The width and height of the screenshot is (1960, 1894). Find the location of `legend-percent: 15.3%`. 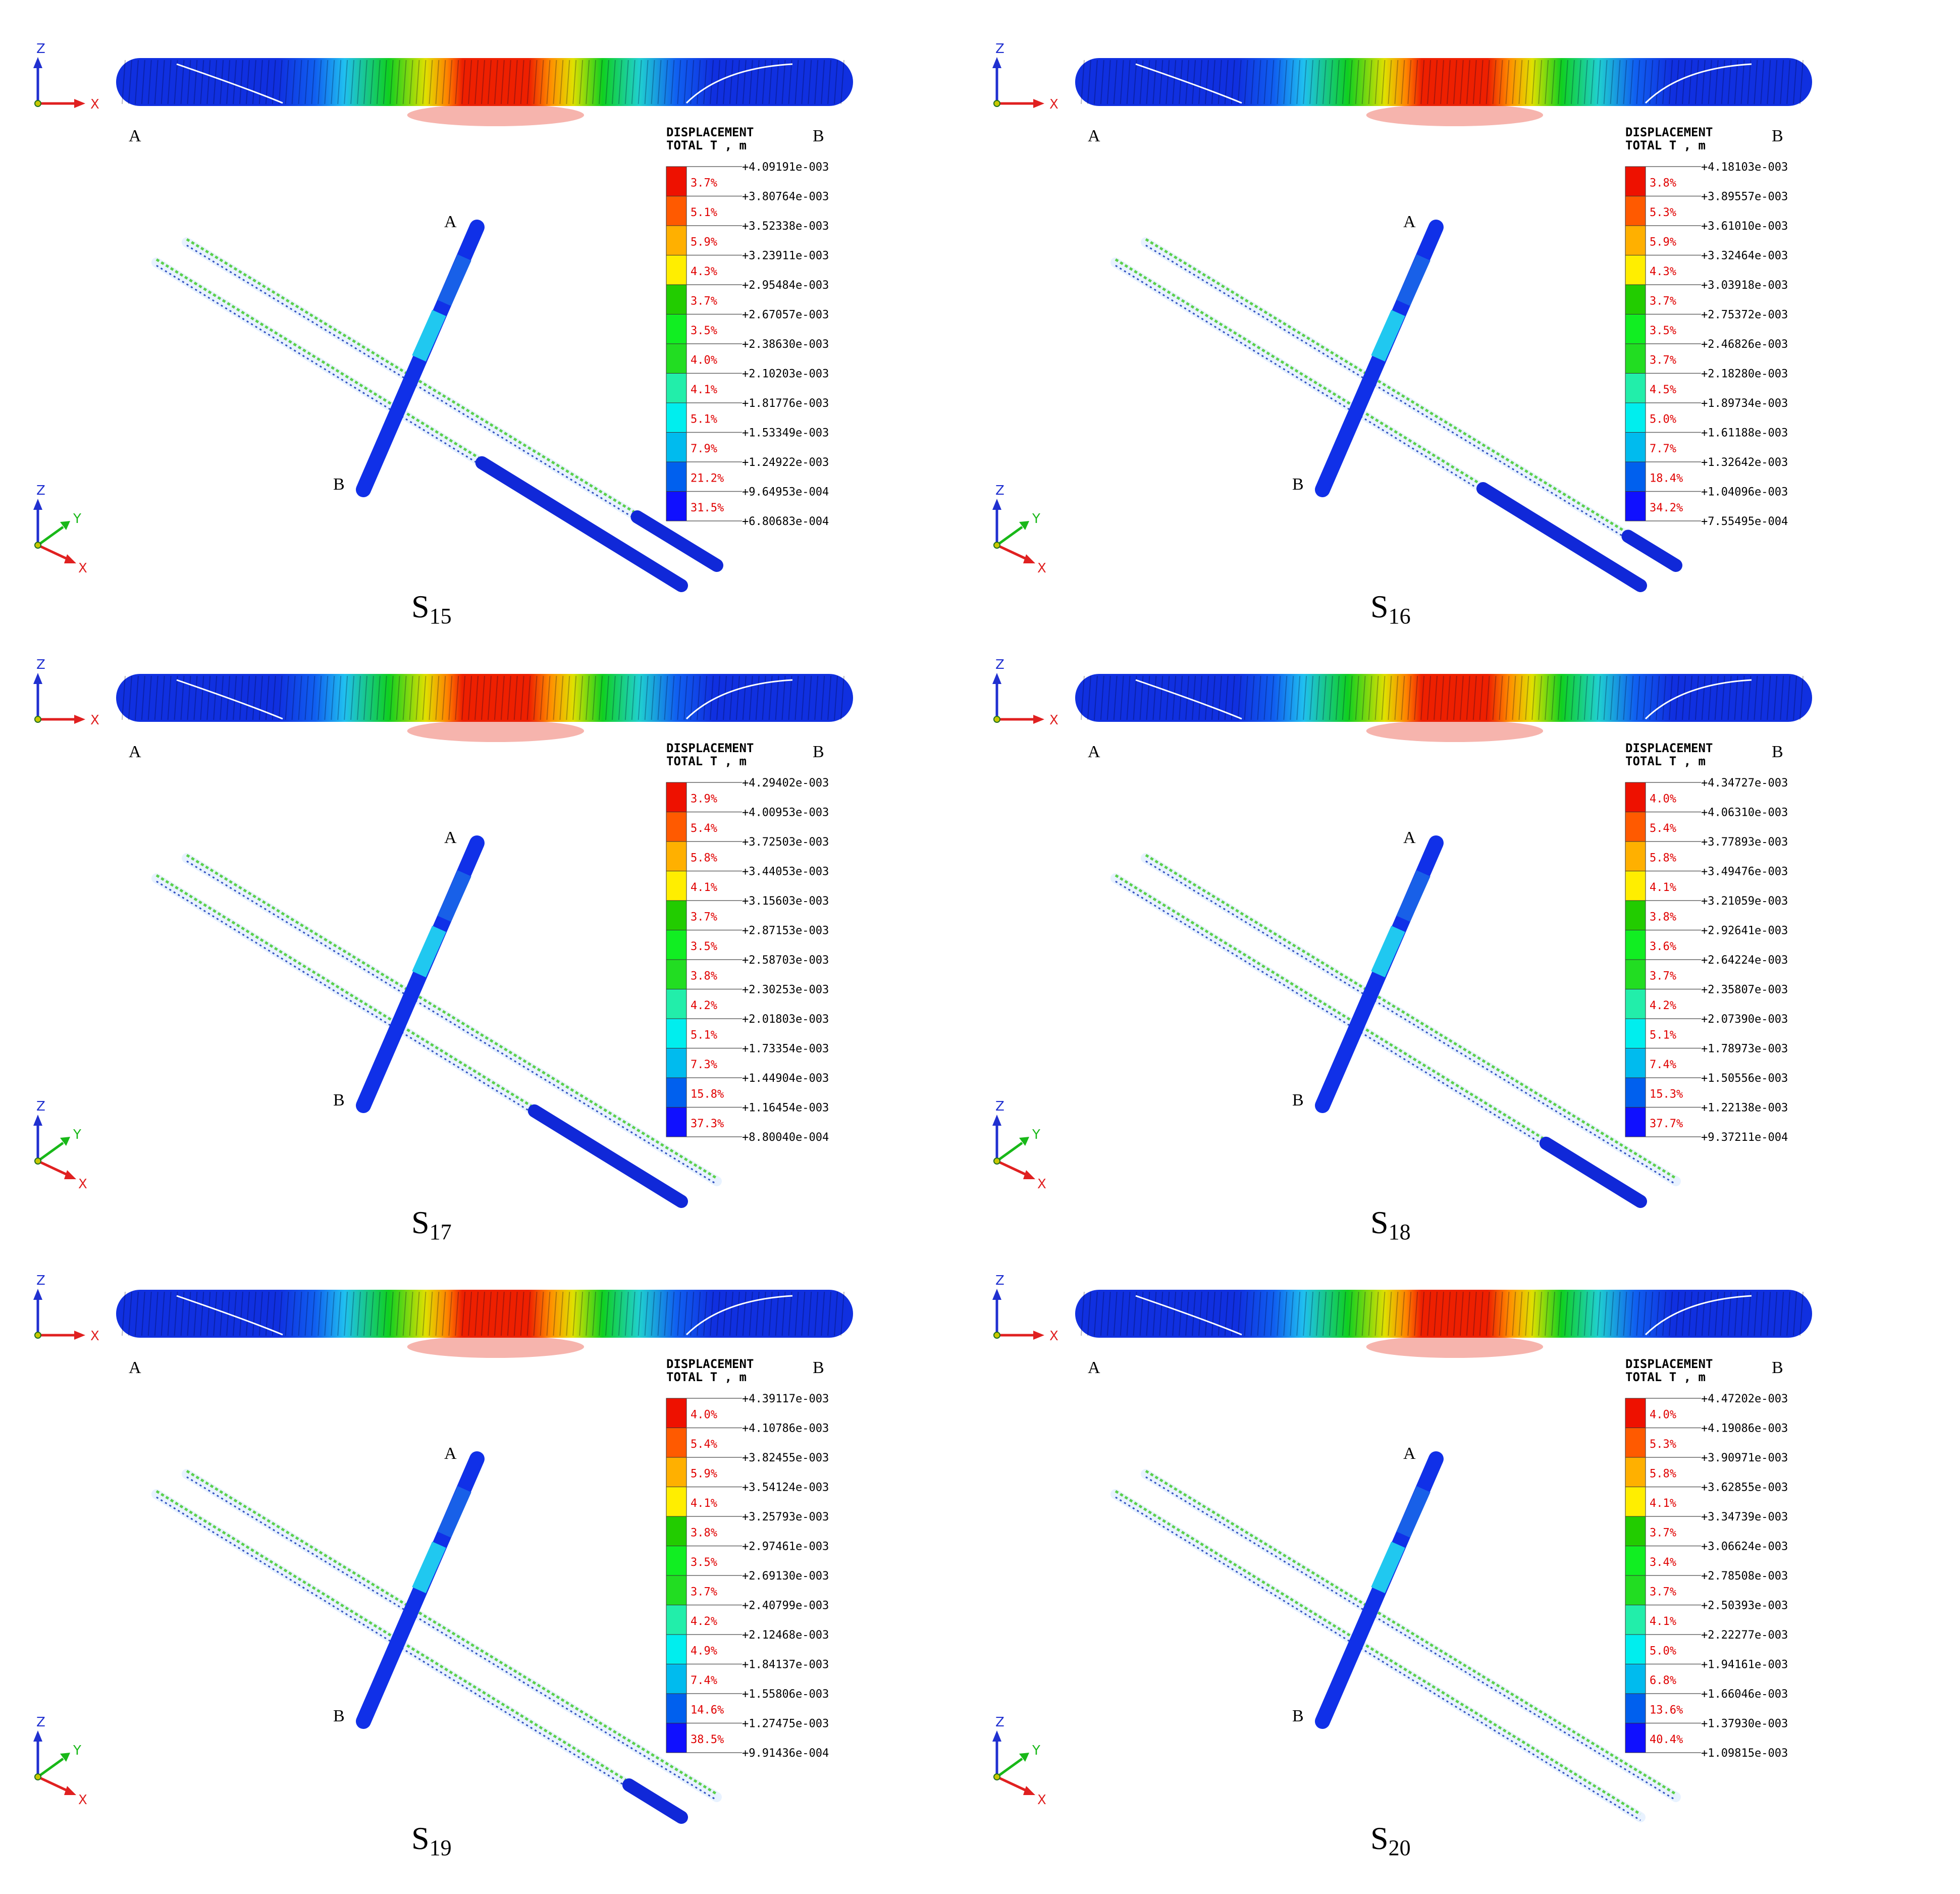

legend-percent: 15.3% is located at coordinates (1666, 1094).